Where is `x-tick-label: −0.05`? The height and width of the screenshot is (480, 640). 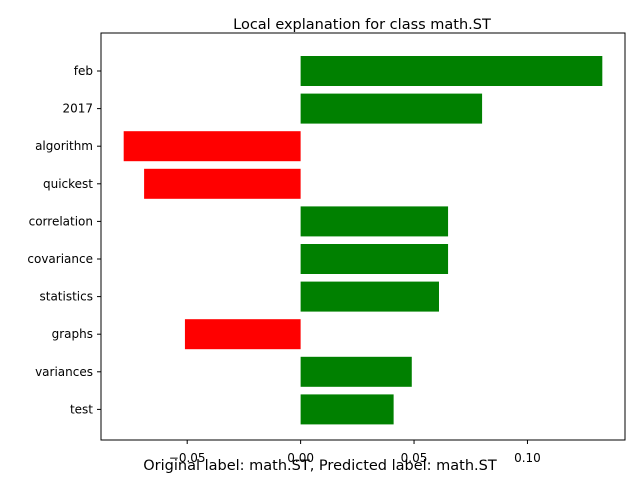
x-tick-label: −0.05 is located at coordinates (187, 458).